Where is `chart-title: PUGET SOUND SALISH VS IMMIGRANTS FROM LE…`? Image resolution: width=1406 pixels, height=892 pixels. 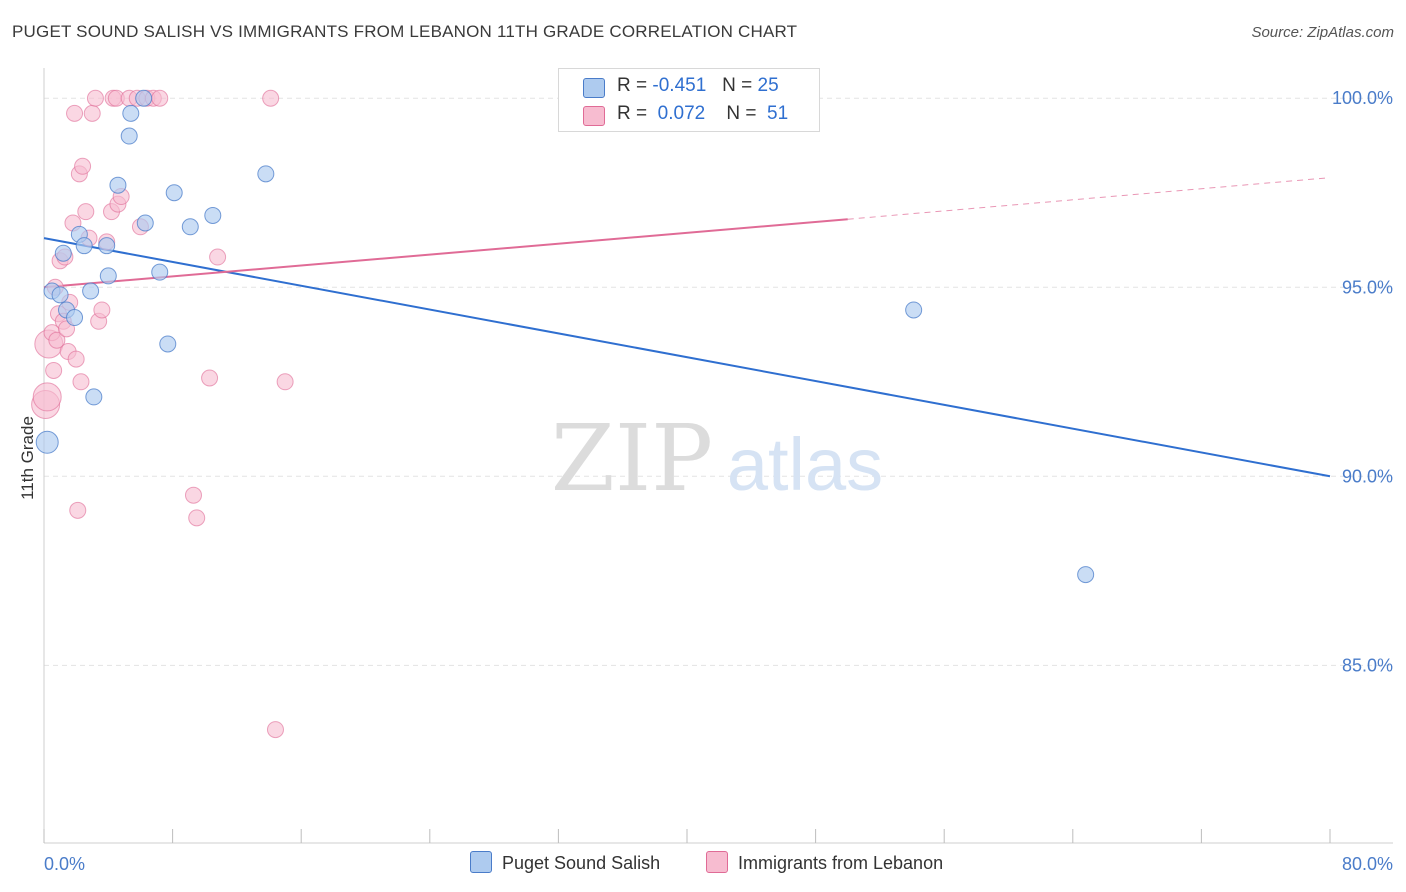
chart-title: PUGET SOUND SALISH VS IMMIGRANTS FROM LE… is located at coordinates (405, 31).